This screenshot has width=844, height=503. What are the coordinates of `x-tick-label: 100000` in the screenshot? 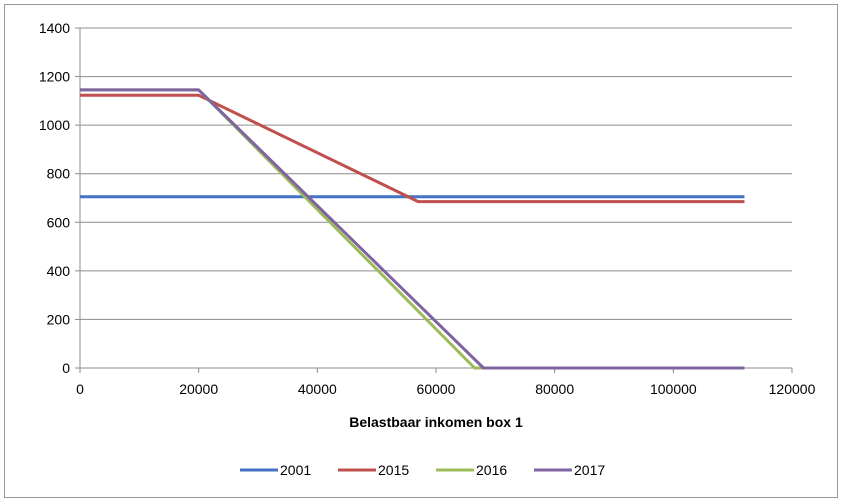 It's located at (673, 389).